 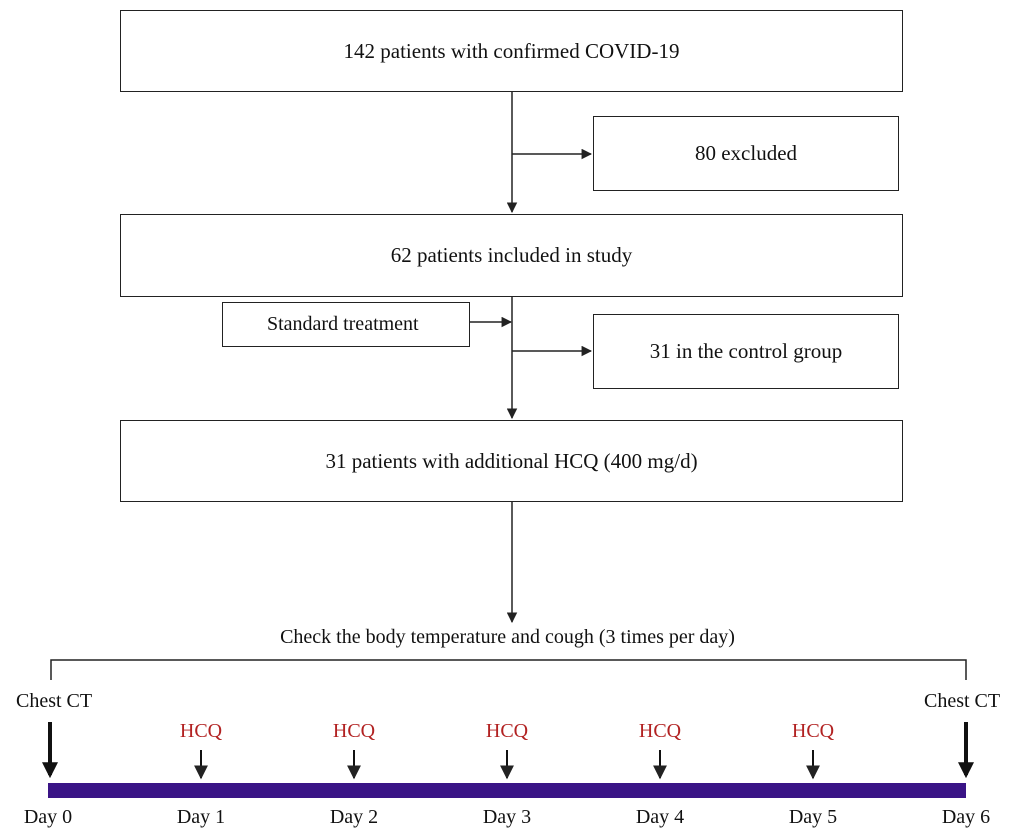 I want to click on chest-ct-start-label: Chest CT, so click(x=54, y=701).